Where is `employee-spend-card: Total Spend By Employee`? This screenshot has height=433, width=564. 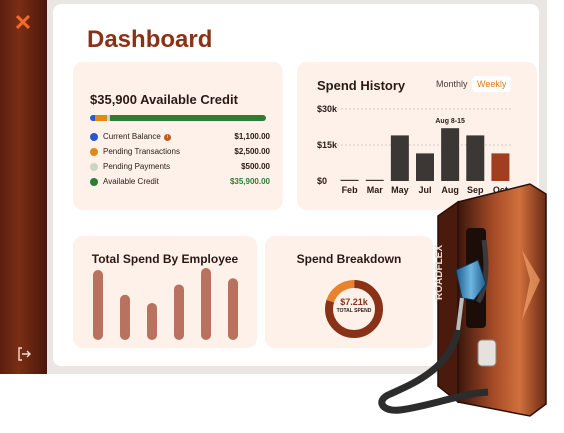
employee-spend-card: Total Spend By Employee is located at coordinates (165, 292).